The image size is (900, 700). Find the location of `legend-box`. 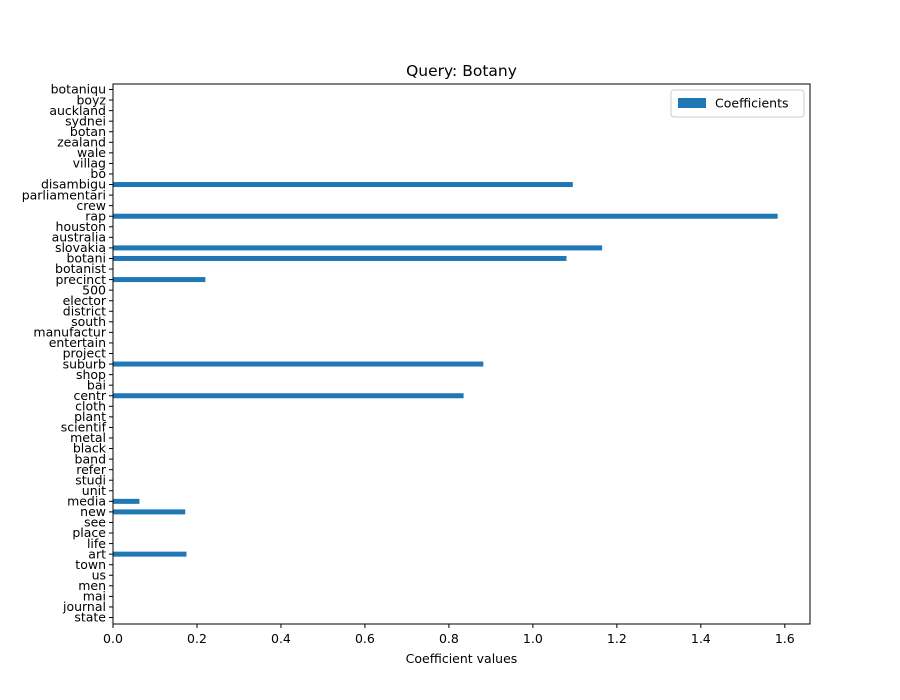

legend-box is located at coordinates (737, 103).